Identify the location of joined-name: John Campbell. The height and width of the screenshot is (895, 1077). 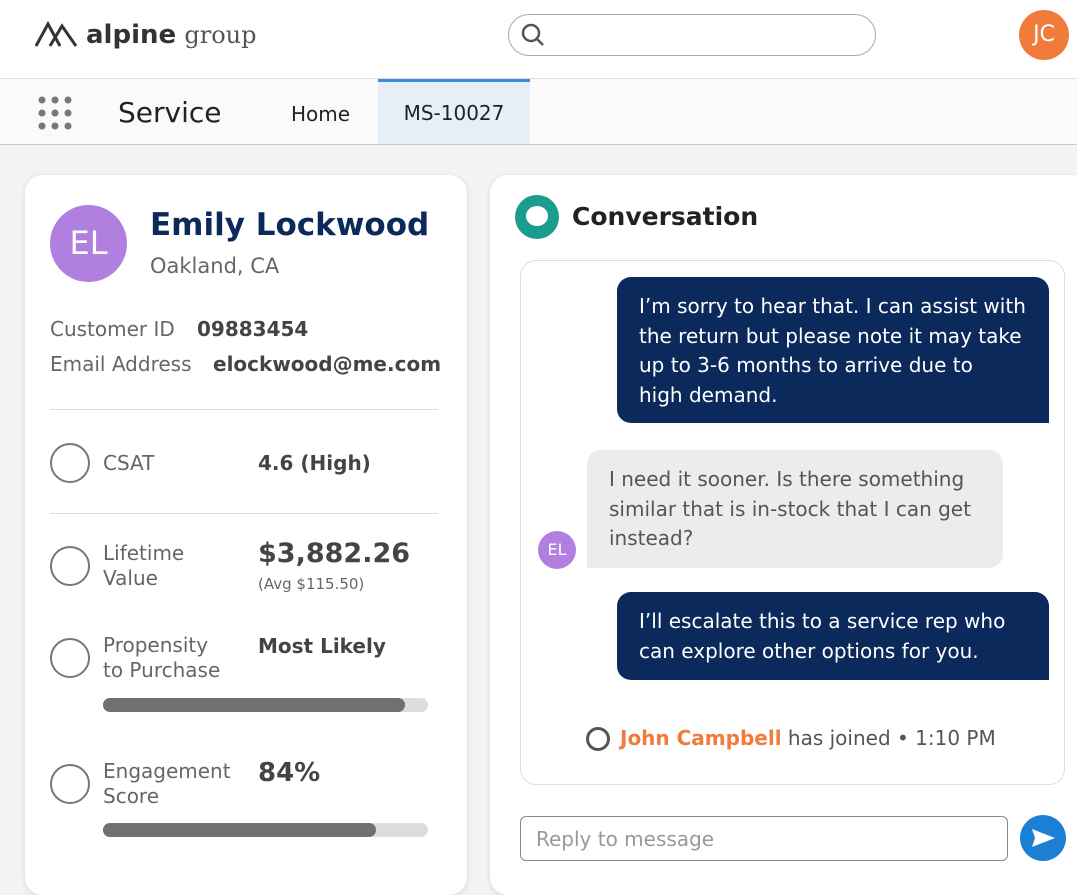
(701, 738).